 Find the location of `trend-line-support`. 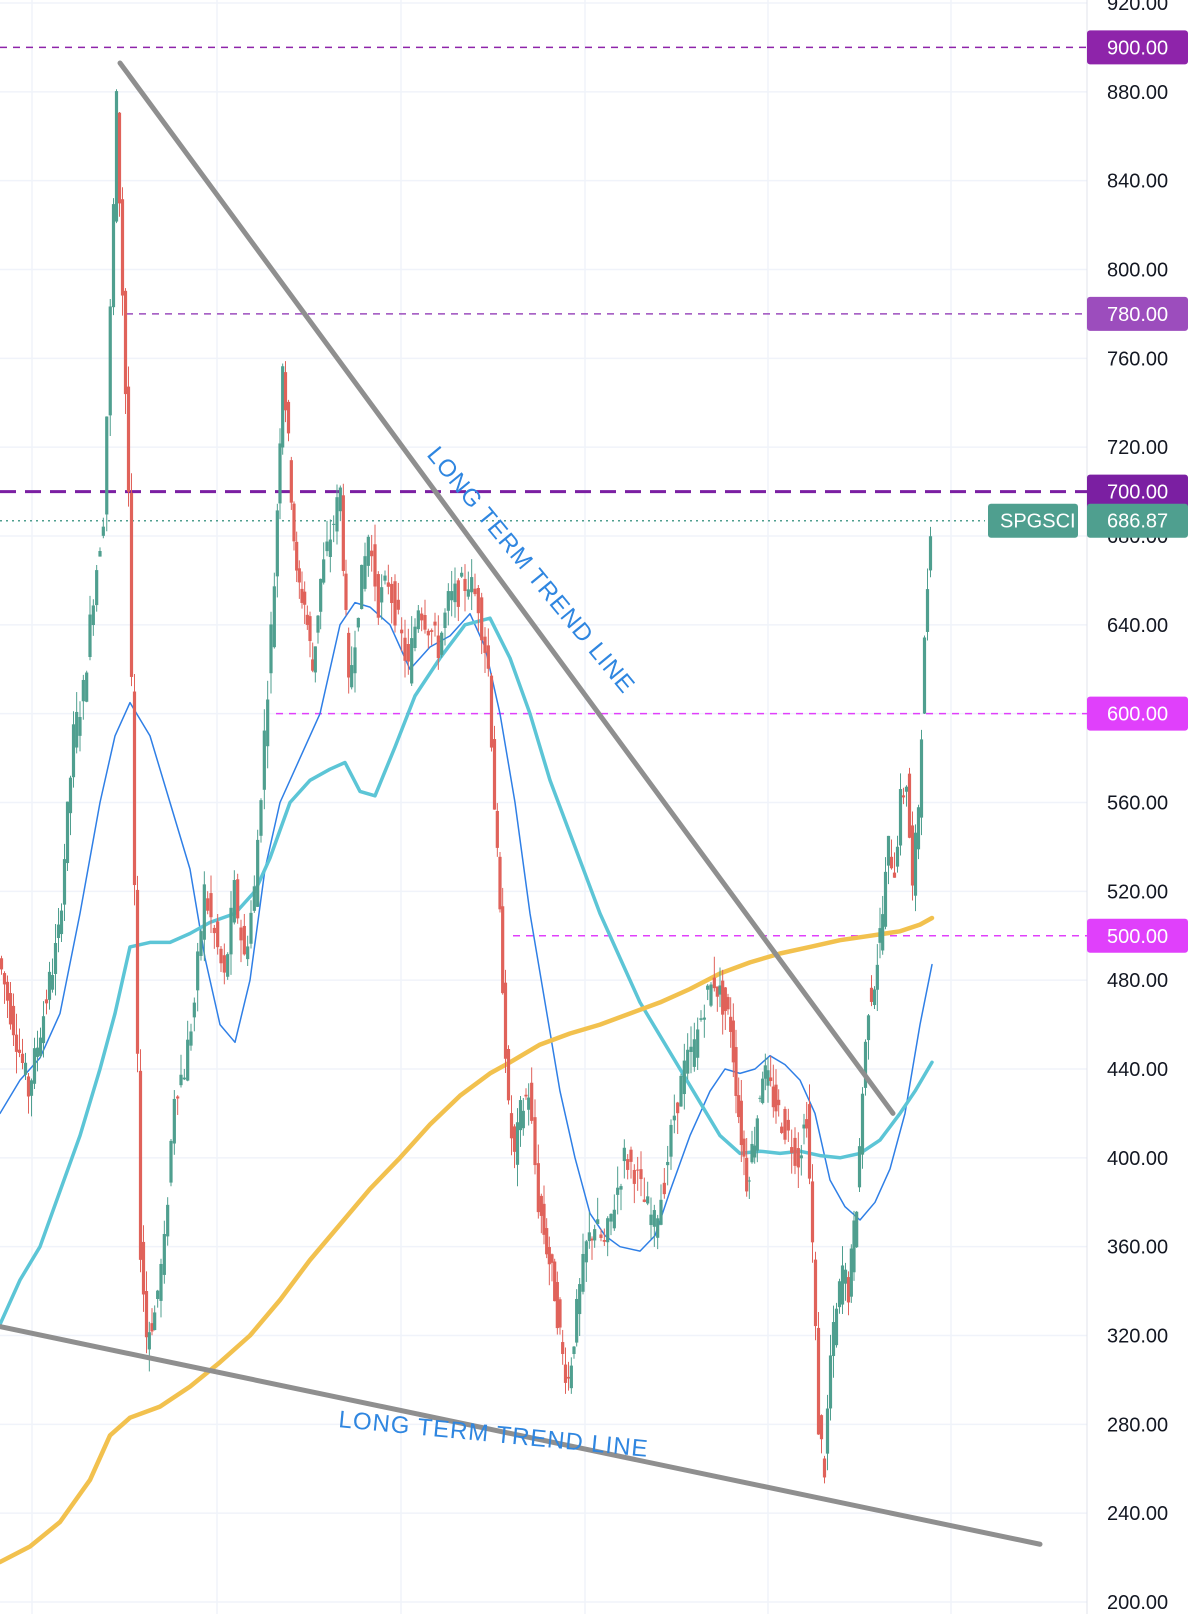

trend-line-support is located at coordinates (521, 1435).